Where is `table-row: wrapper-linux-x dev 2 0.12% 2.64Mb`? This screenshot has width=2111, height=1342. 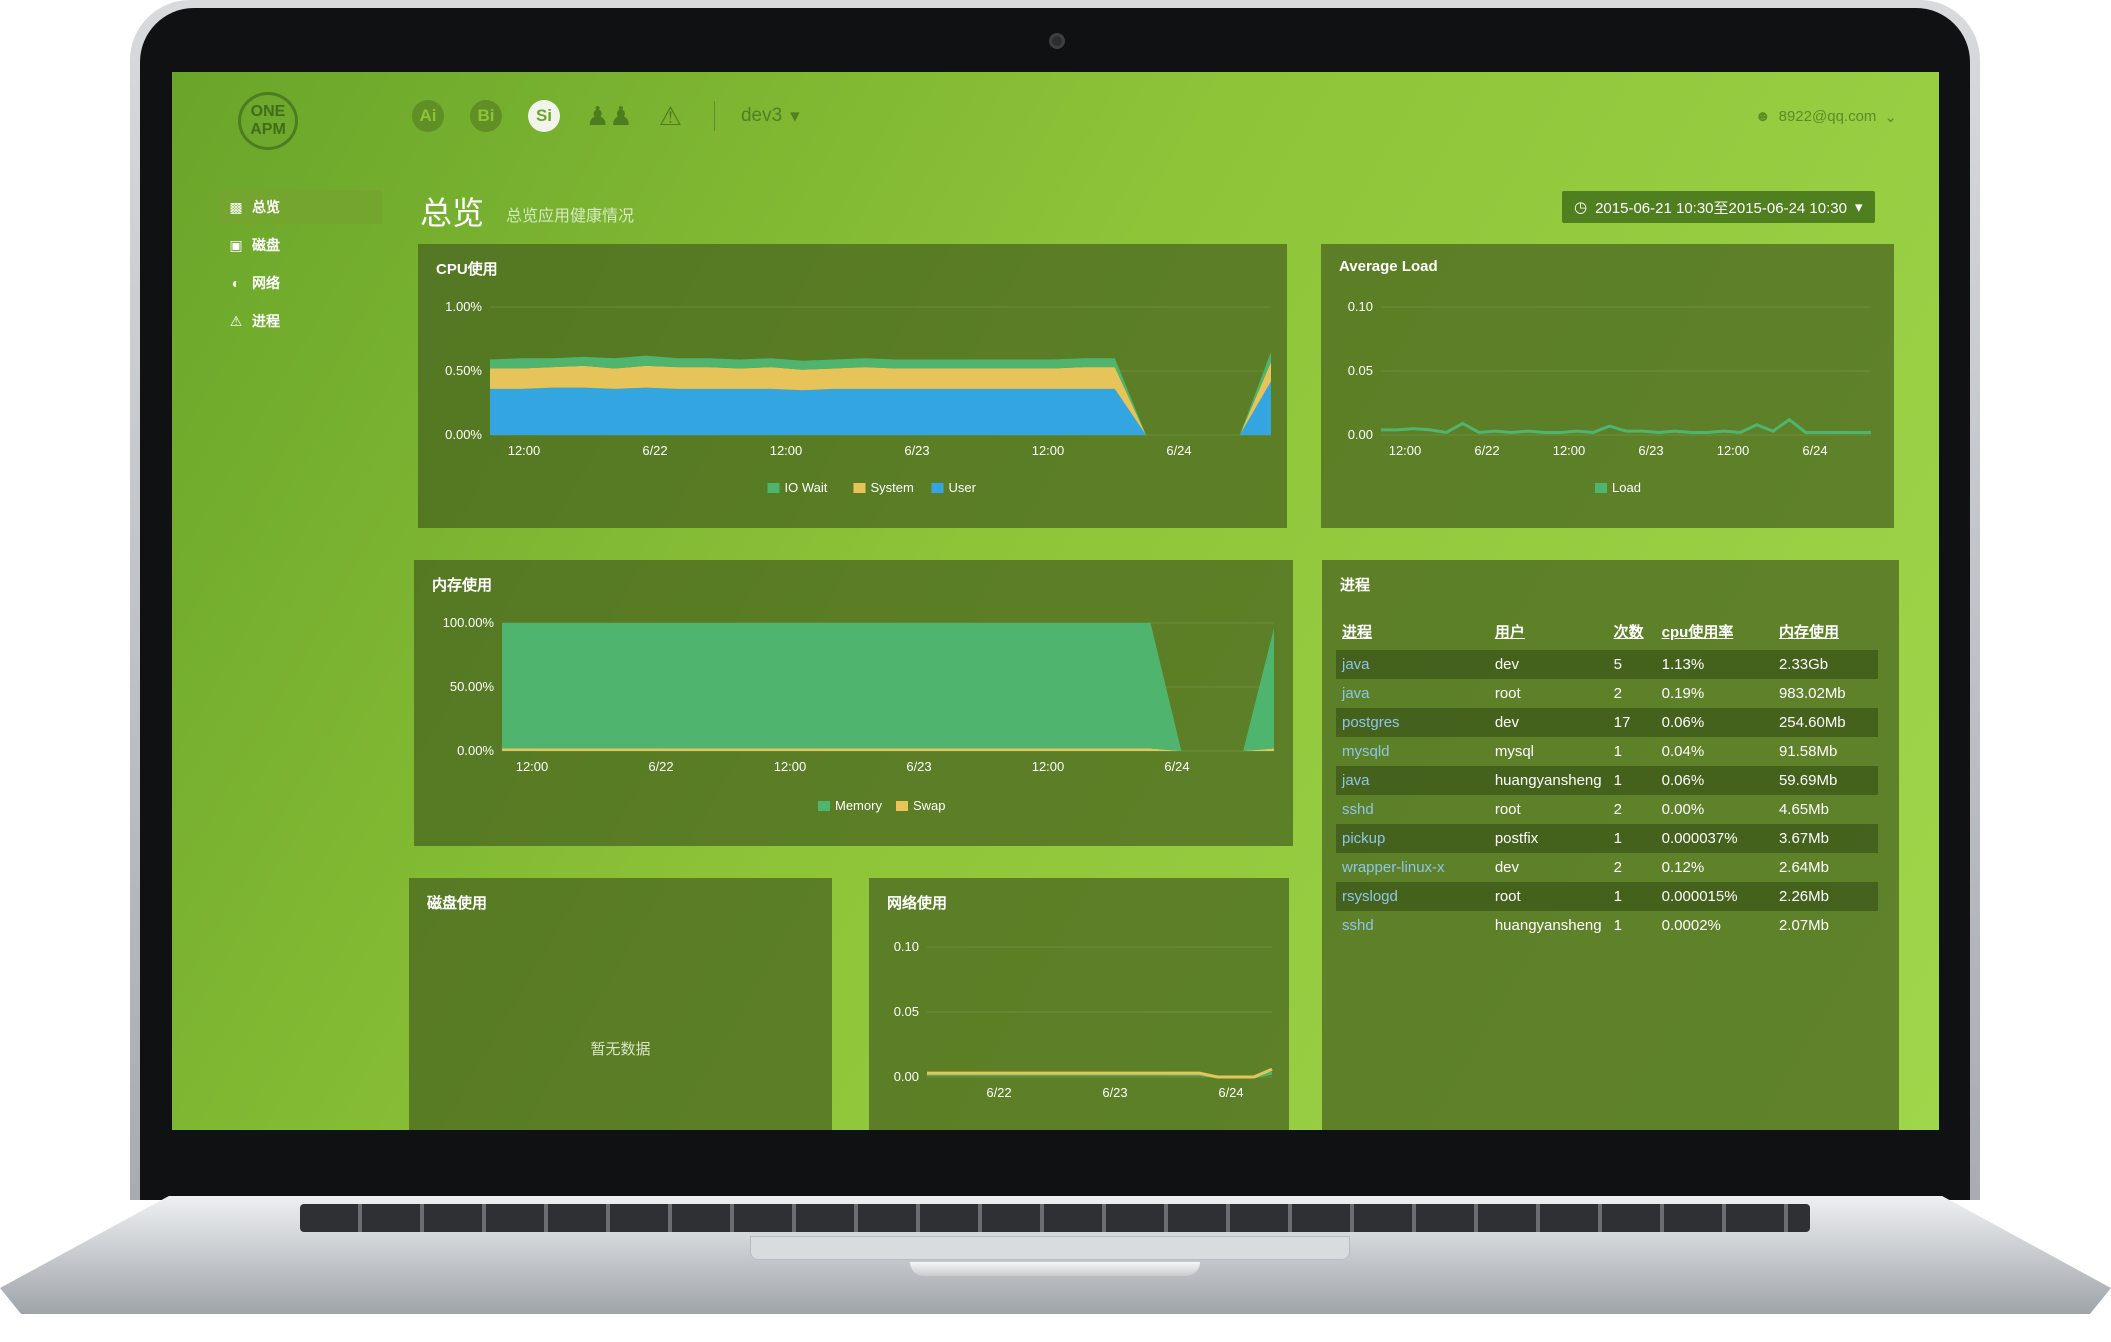 table-row: wrapper-linux-x dev 2 0.12% 2.64Mb is located at coordinates (1607, 867).